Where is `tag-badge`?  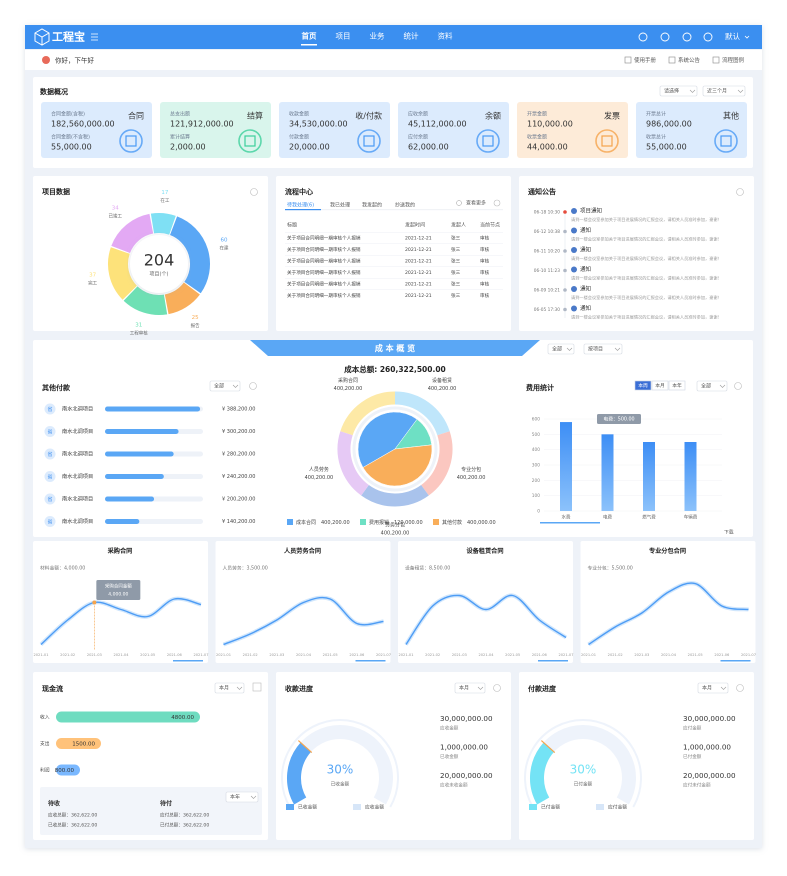
tag-badge is located at coordinates (50, 431).